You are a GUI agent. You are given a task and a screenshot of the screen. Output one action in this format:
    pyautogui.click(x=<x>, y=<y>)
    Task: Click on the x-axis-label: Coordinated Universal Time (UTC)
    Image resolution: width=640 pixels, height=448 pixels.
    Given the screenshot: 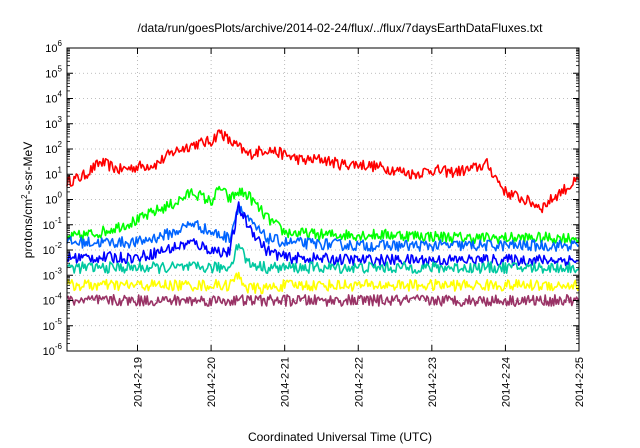 What is the action you would take?
    pyautogui.click(x=340, y=437)
    